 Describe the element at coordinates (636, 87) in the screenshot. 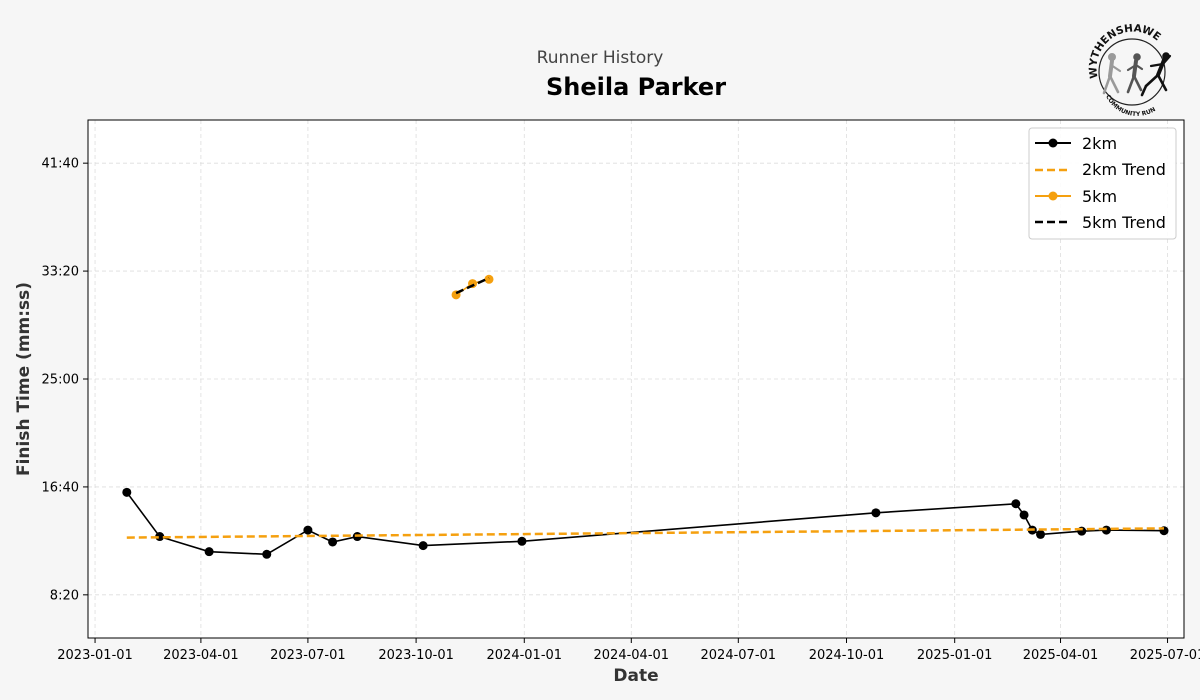

I see `chart-title: Sheila Parker` at that location.